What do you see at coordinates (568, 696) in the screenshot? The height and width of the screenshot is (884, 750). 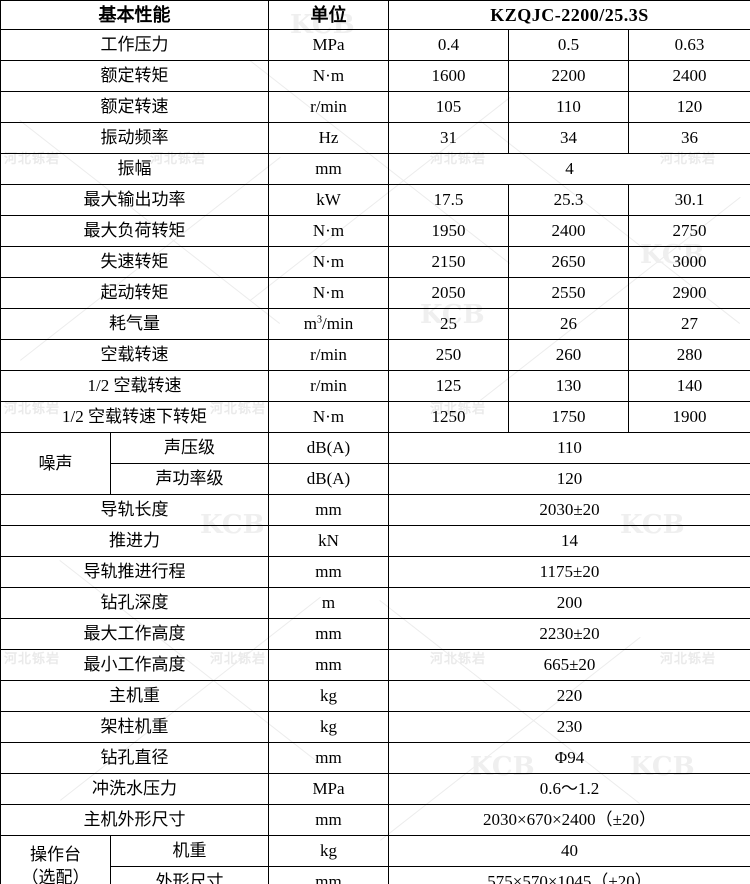 I see `row-value-merged: 220` at bounding box center [568, 696].